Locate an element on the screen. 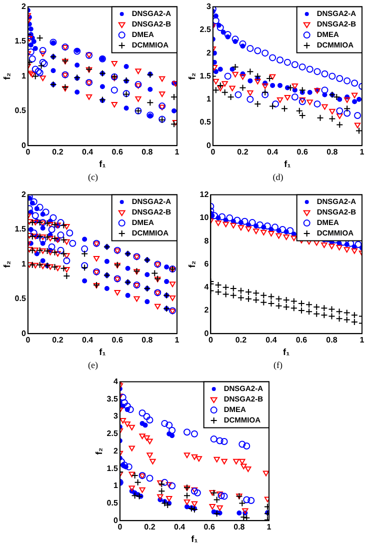  y-tick-label: 12 is located at coordinates (205, 195).